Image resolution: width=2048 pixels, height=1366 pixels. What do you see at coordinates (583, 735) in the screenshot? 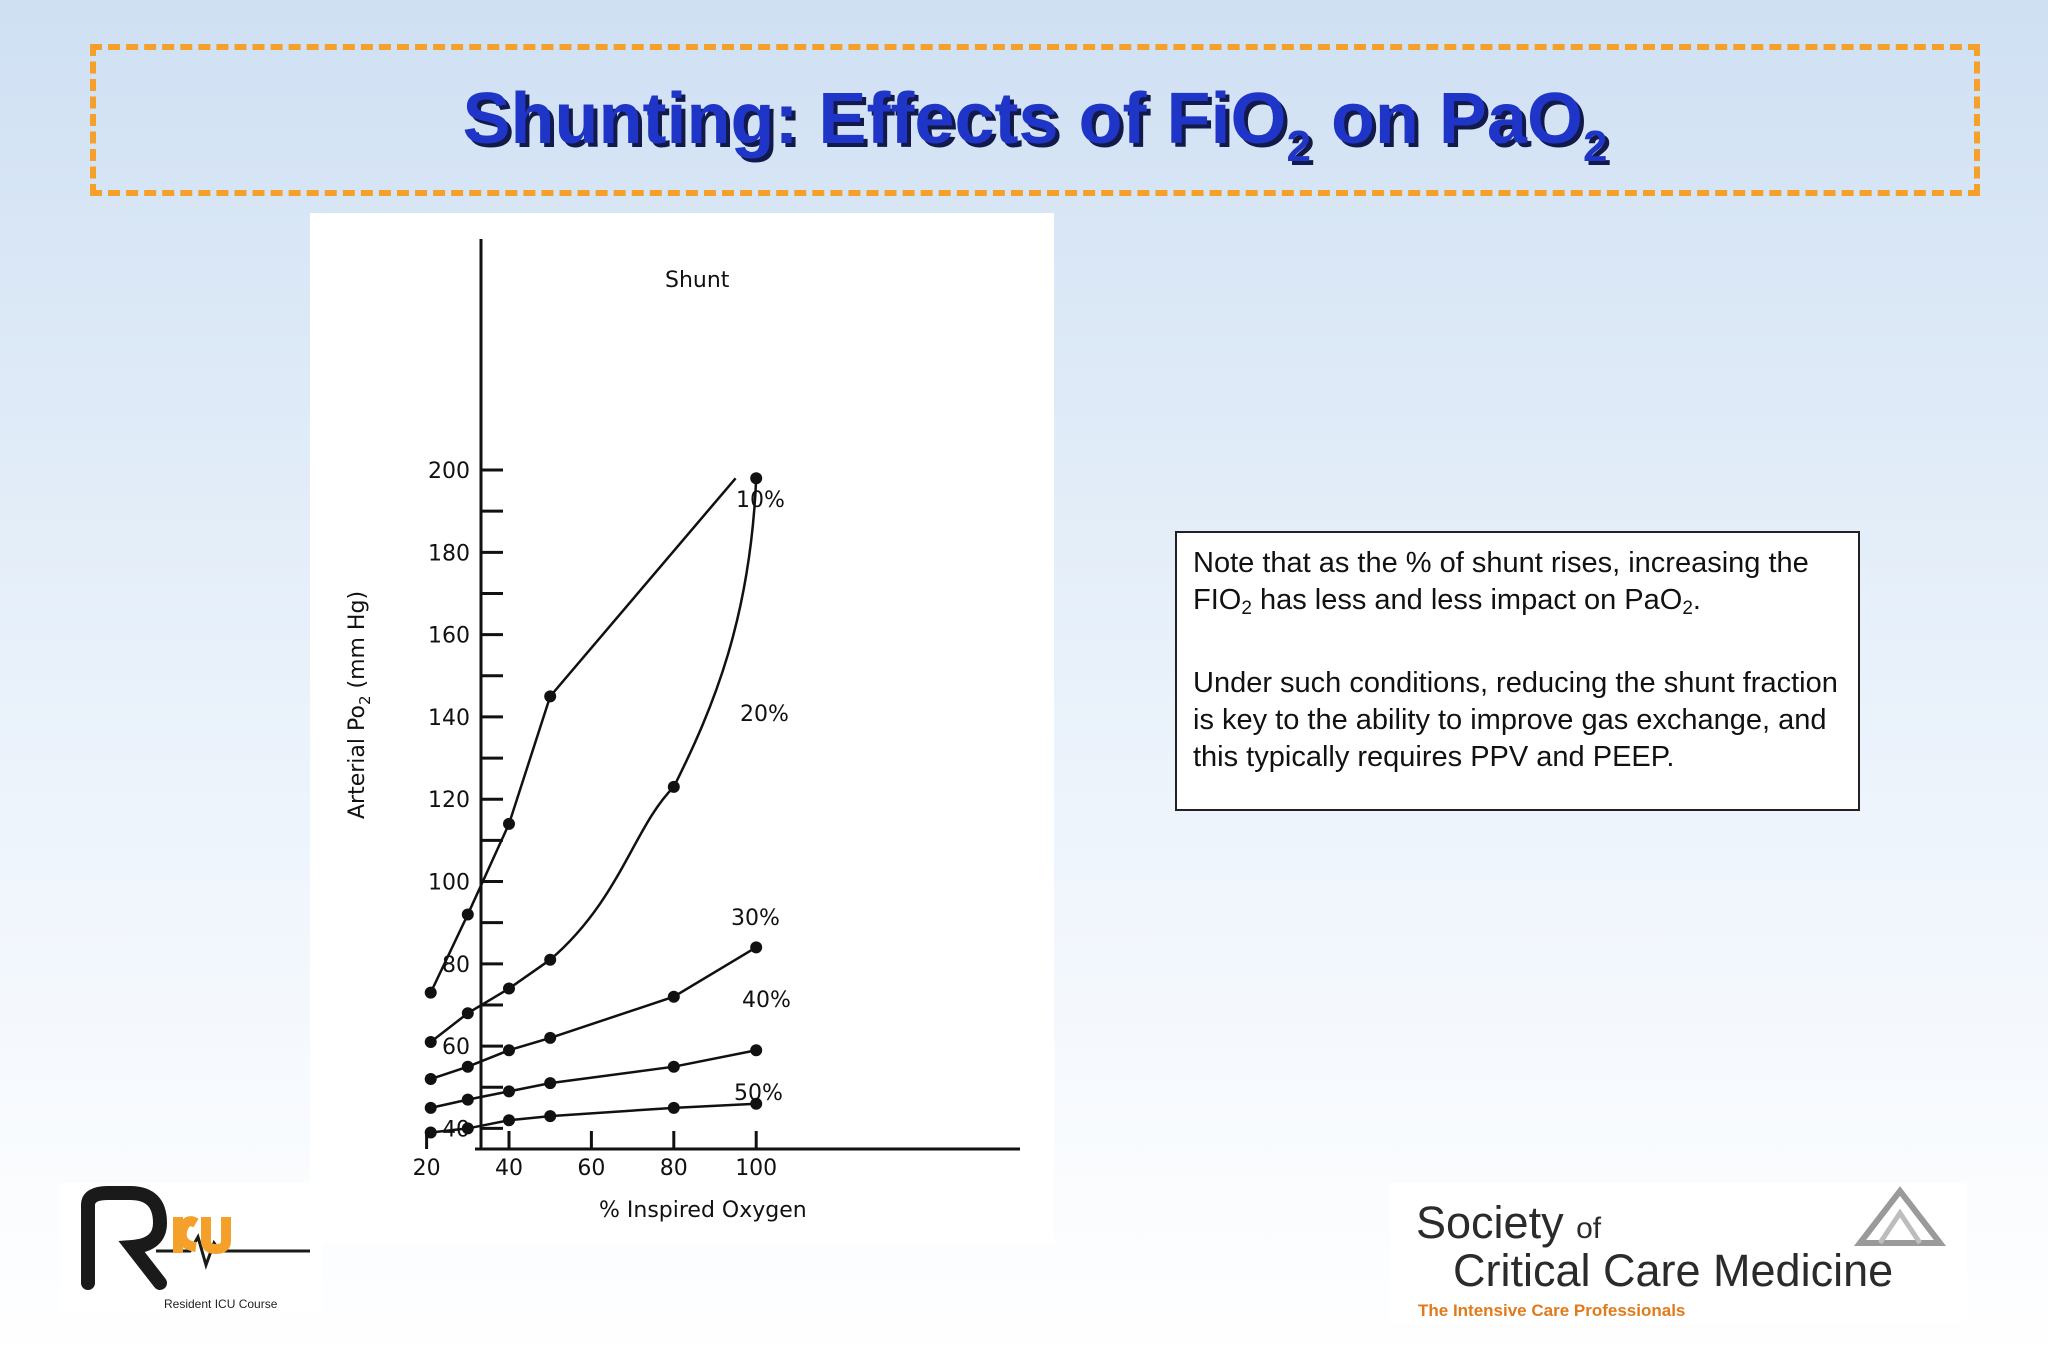
I see `series-line-10pct` at bounding box center [583, 735].